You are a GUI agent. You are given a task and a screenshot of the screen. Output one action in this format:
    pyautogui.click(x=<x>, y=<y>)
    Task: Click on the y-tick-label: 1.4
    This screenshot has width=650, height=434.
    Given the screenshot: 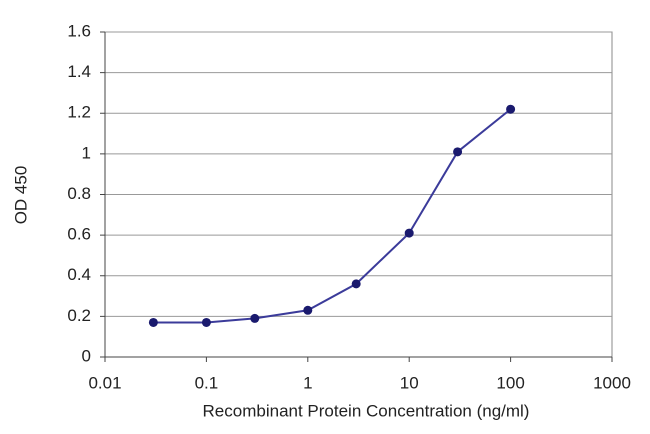 What is the action you would take?
    pyautogui.click(x=79, y=71)
    